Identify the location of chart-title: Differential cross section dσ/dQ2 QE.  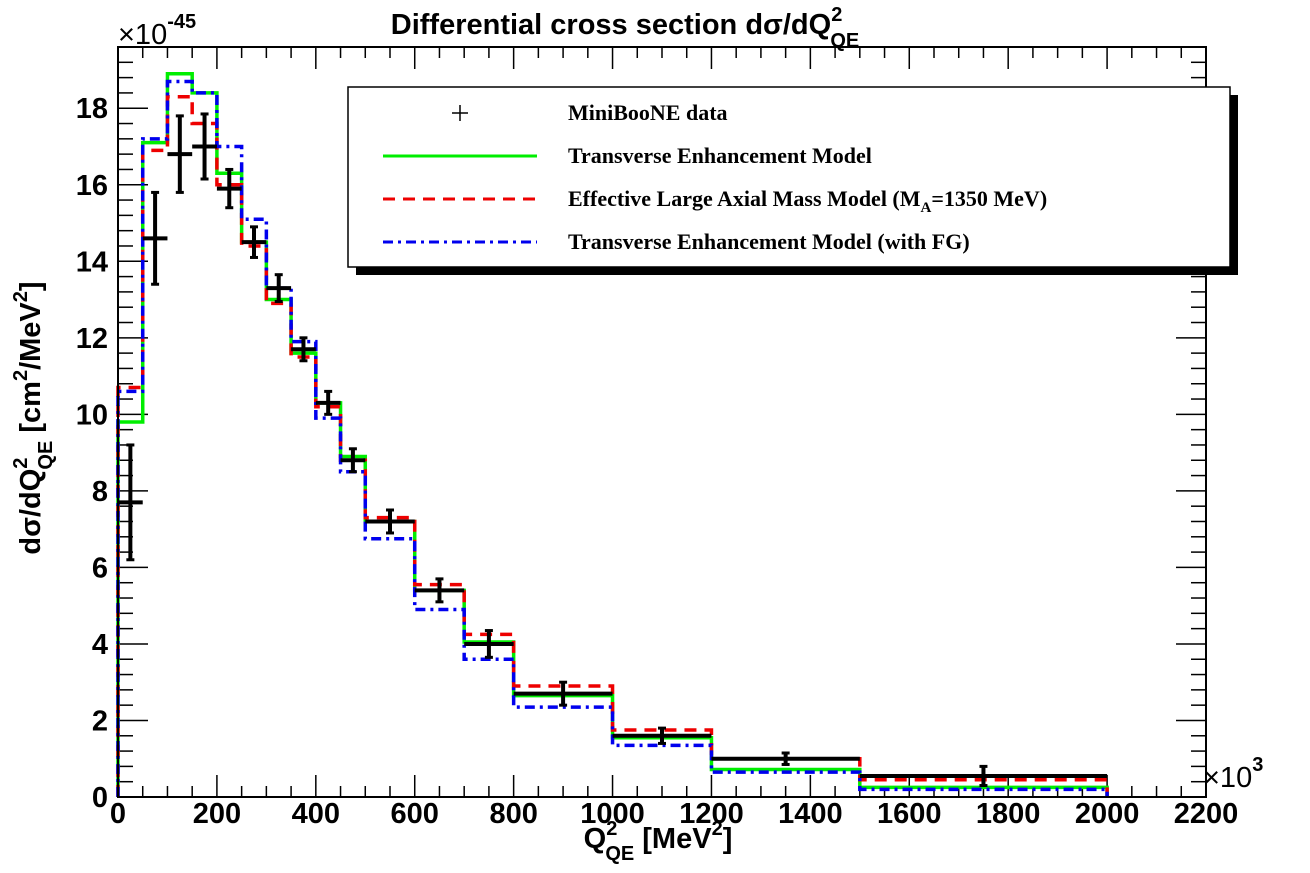
(625, 28).